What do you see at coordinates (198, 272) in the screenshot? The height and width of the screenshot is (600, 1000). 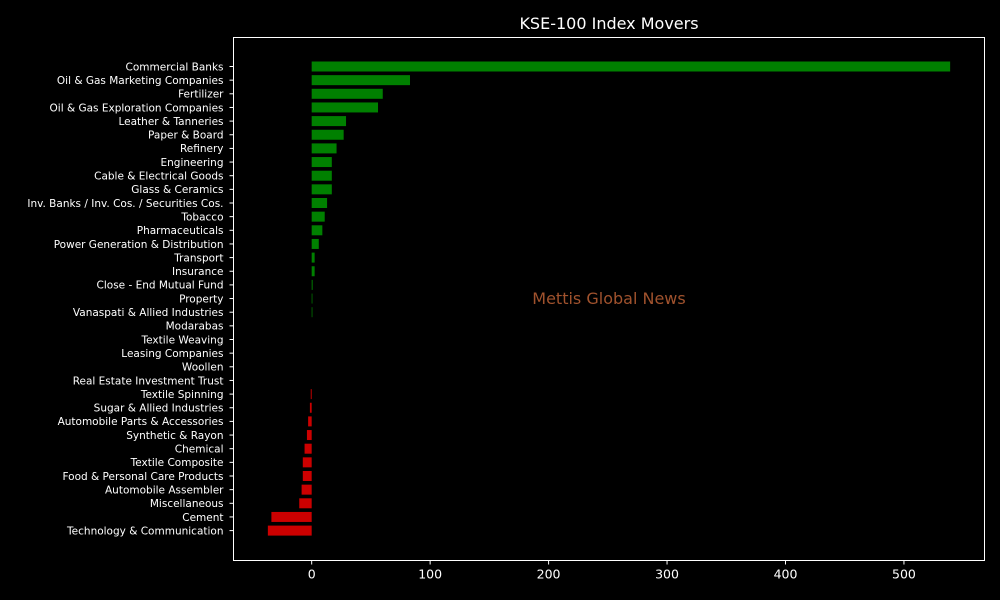 I see `category-label: Insurance` at bounding box center [198, 272].